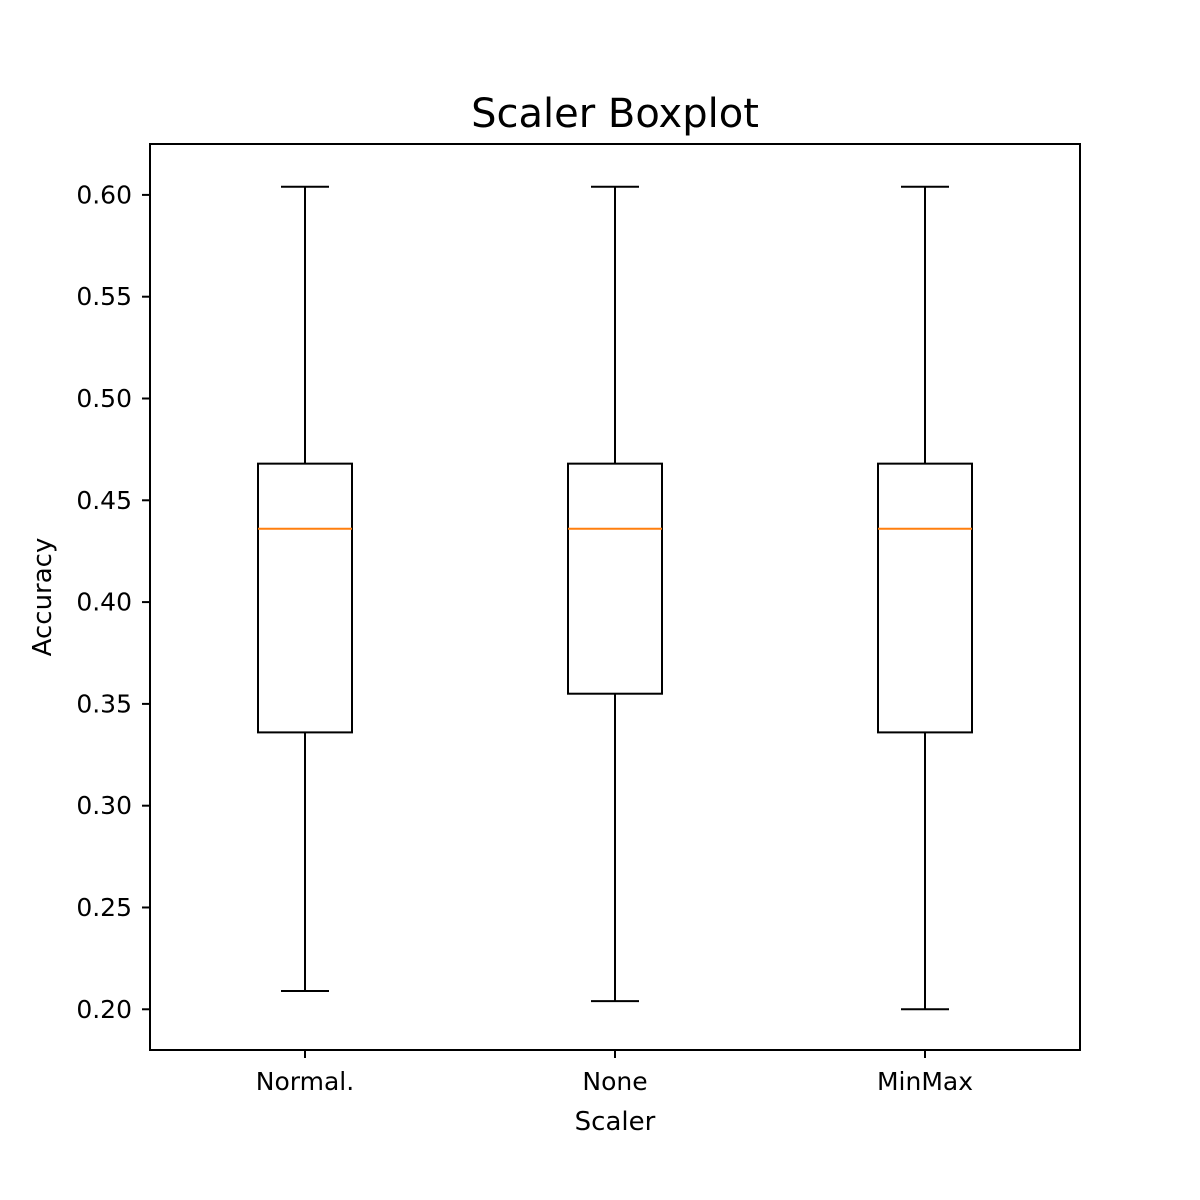  I want to click on box-group-minmax, so click(925, 598).